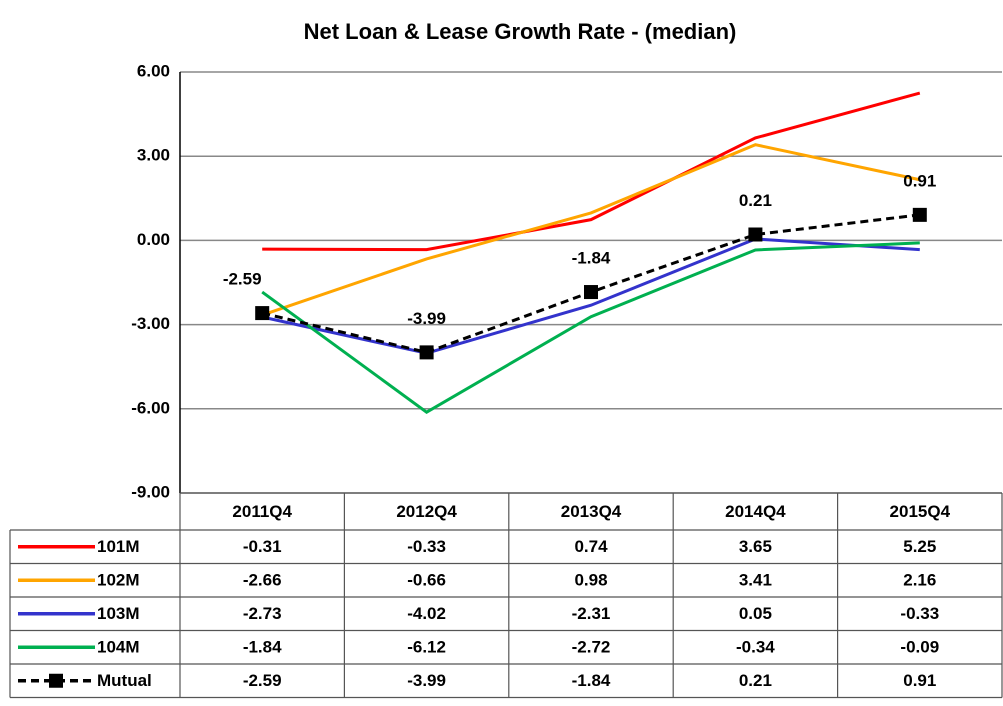 Image resolution: width=1003 pixels, height=706 pixels. I want to click on table-value: -2.73, so click(262, 613).